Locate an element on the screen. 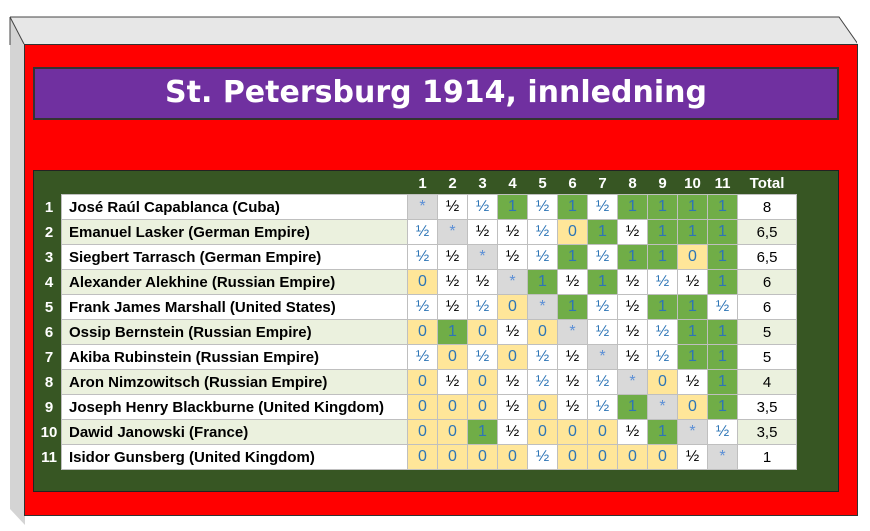 The height and width of the screenshot is (531, 870). row-number: 4 is located at coordinates (49, 282).